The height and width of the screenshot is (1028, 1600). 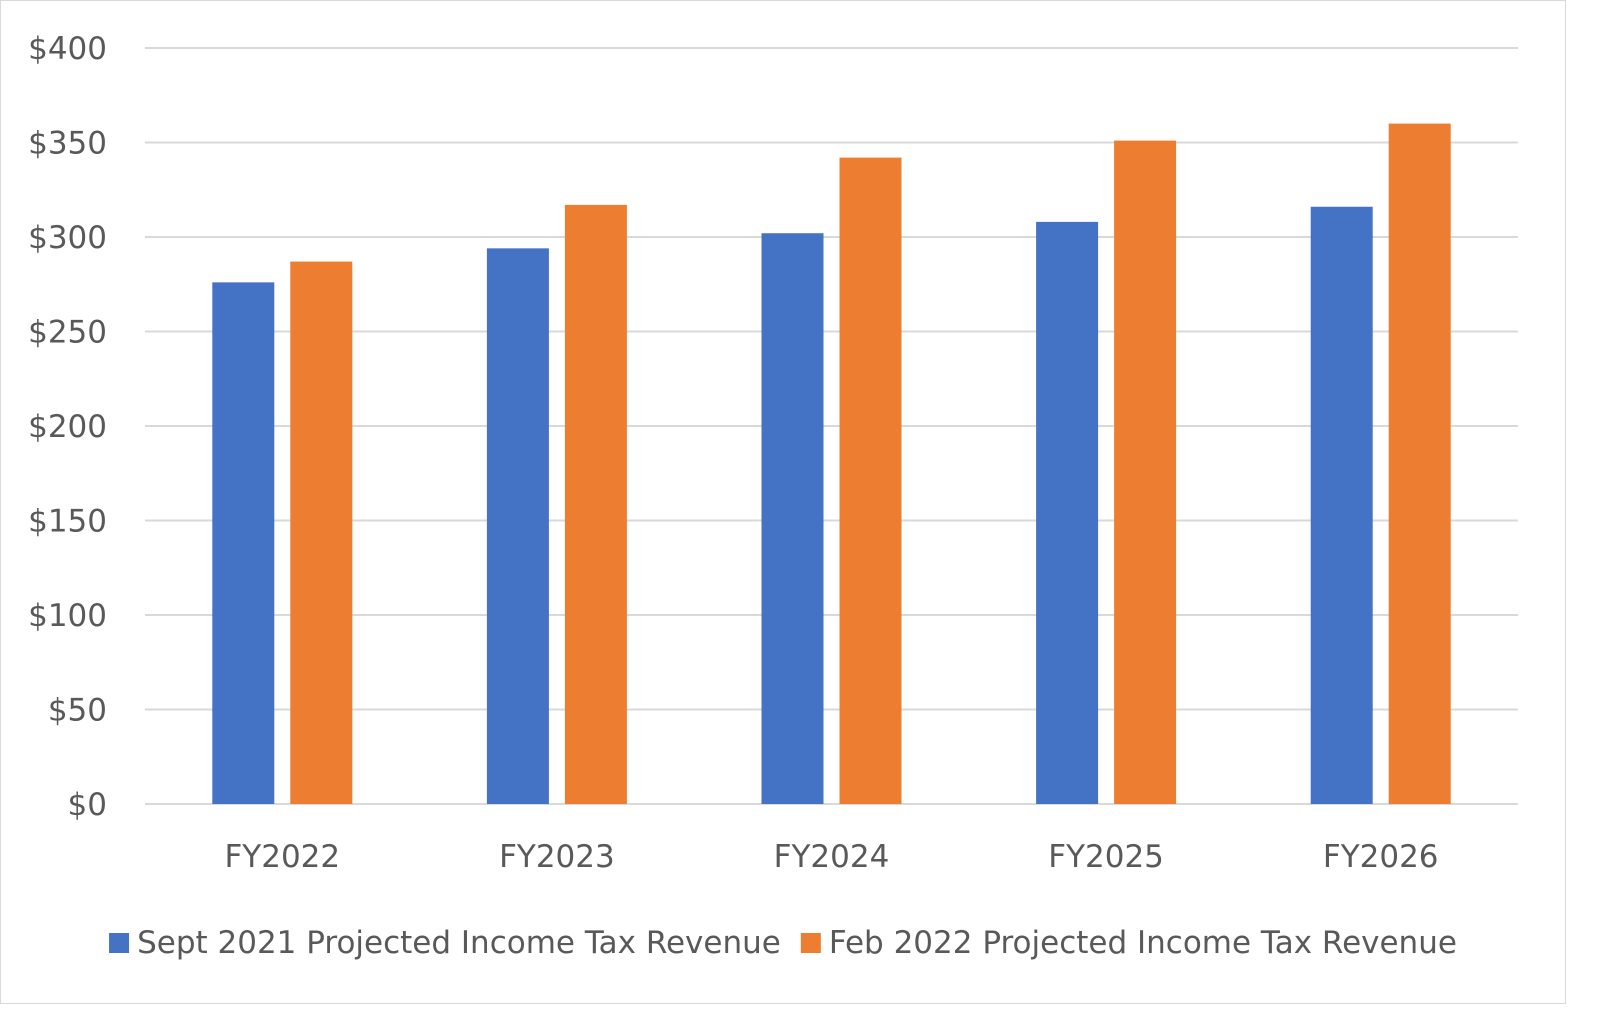 I want to click on y-tick-label: $350, so click(x=67, y=144).